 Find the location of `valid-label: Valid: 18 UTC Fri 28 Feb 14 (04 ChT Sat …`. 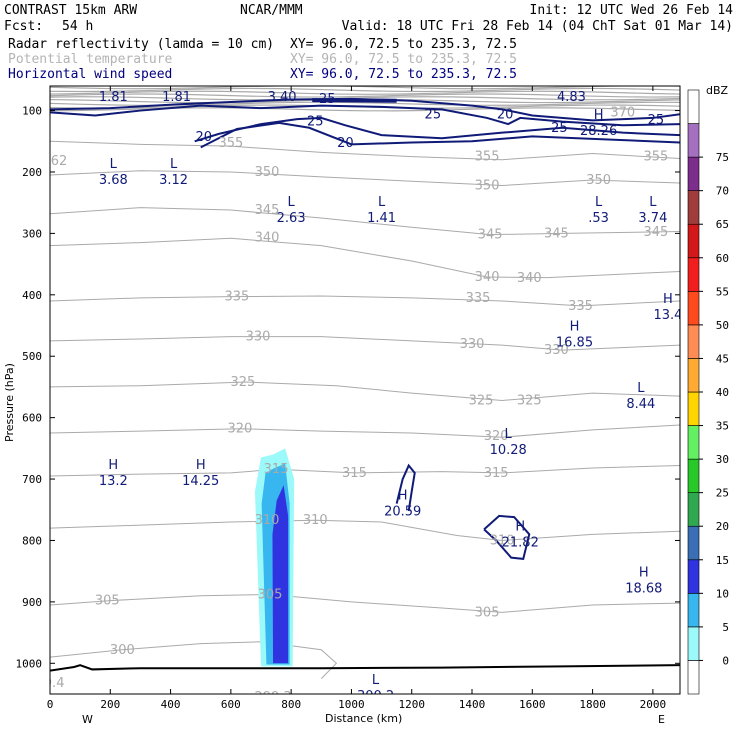

valid-label: Valid: 18 UTC Fri 28 Feb 14 (04 ChT Sat … is located at coordinates (537, 26).